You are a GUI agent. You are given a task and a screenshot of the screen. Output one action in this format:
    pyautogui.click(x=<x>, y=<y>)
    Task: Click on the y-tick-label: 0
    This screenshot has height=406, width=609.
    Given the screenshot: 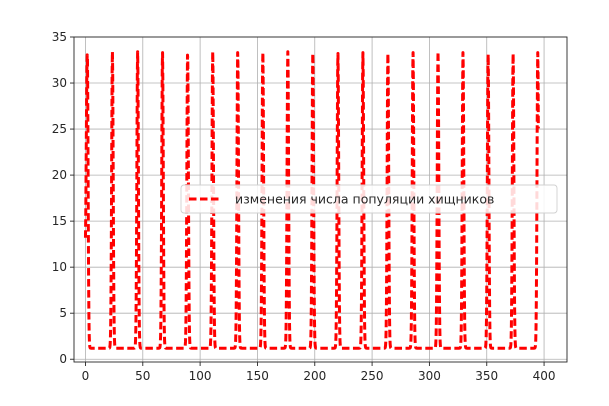 What is the action you would take?
    pyautogui.click(x=63, y=359)
    